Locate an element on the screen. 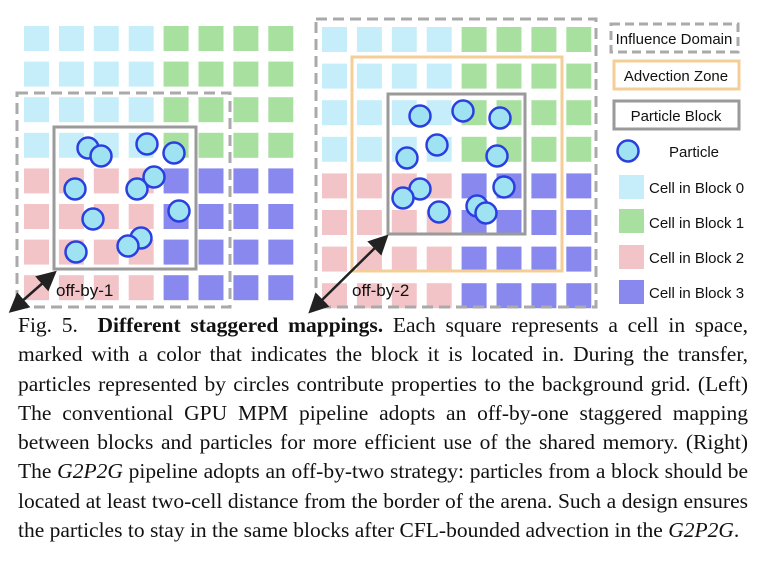  legend-particle-block-swatch is located at coordinates (676, 115).